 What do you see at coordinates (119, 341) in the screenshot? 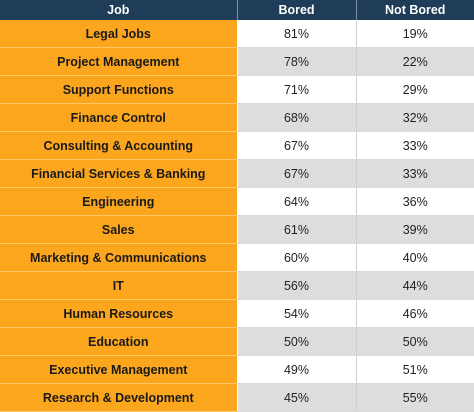
I see `job-cell: Education` at bounding box center [119, 341].